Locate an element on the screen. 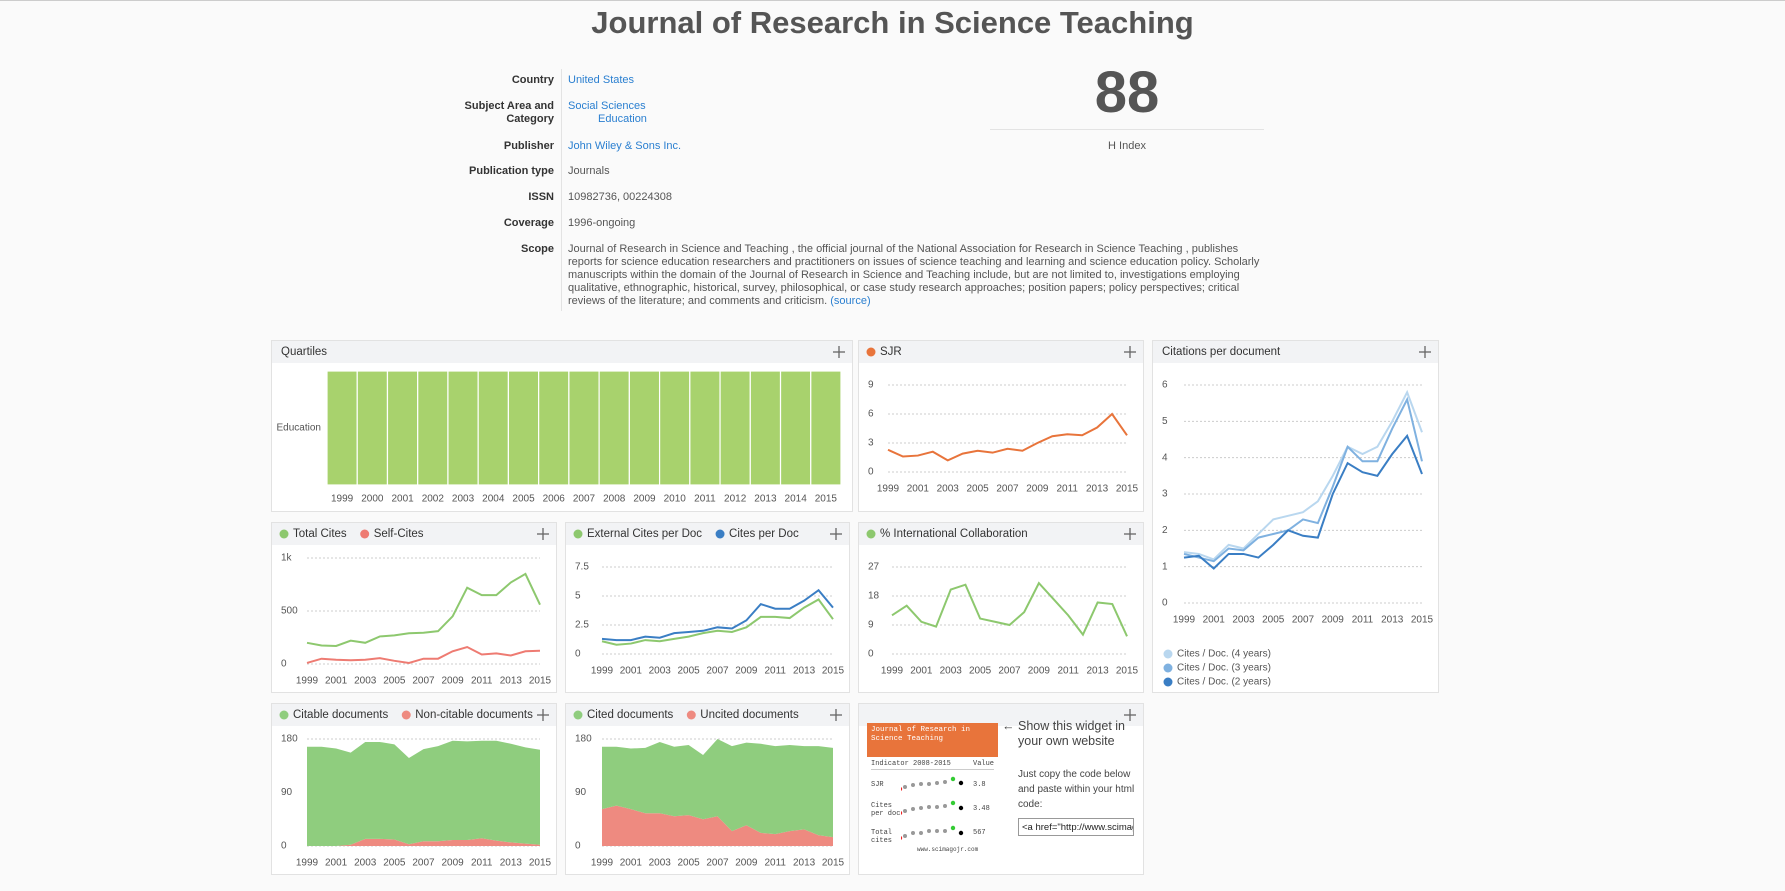 Image resolution: width=1785 pixels, height=891 pixels. info-text: John Wiley & Sons Inc. is located at coordinates (625, 146).